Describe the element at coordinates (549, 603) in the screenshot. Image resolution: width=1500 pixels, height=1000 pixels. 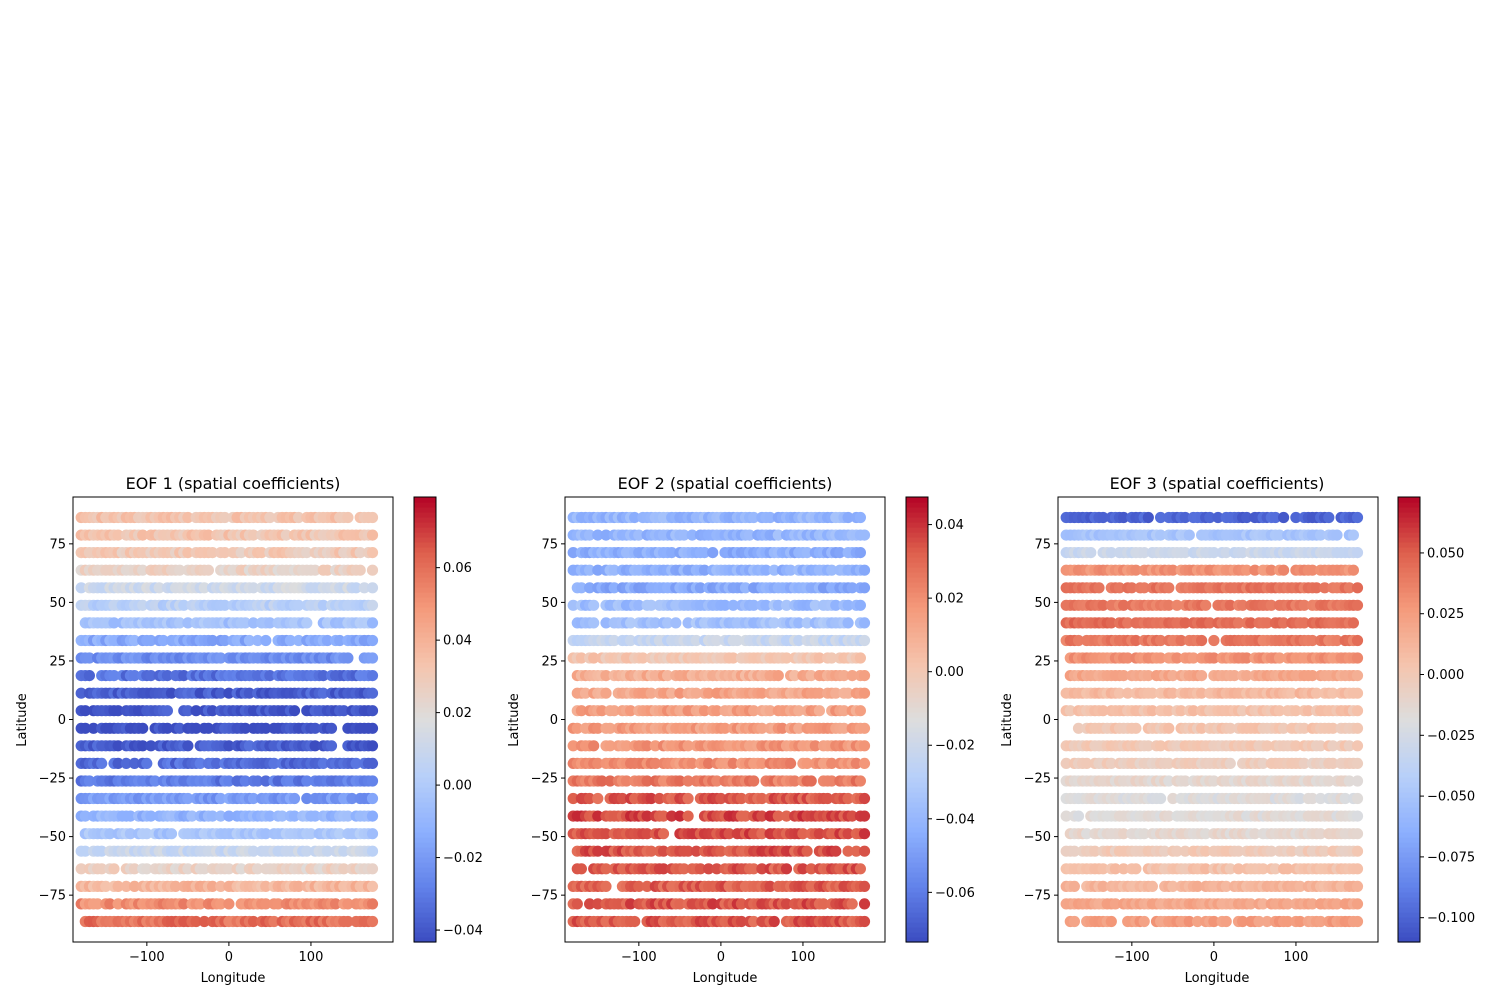
I see `eof2-y-tick-label: 50` at that location.